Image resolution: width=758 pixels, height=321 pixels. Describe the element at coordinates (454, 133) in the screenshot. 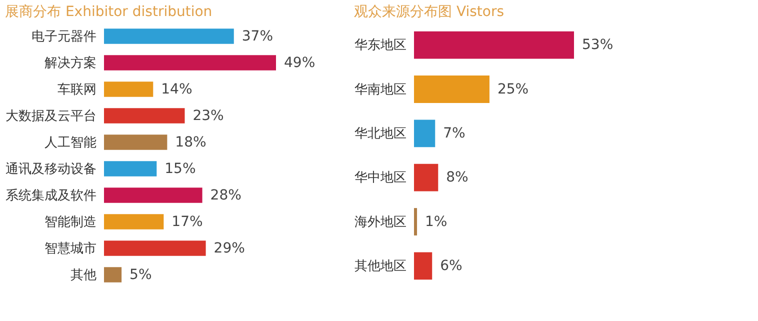

I see `data-label: 7%` at that location.